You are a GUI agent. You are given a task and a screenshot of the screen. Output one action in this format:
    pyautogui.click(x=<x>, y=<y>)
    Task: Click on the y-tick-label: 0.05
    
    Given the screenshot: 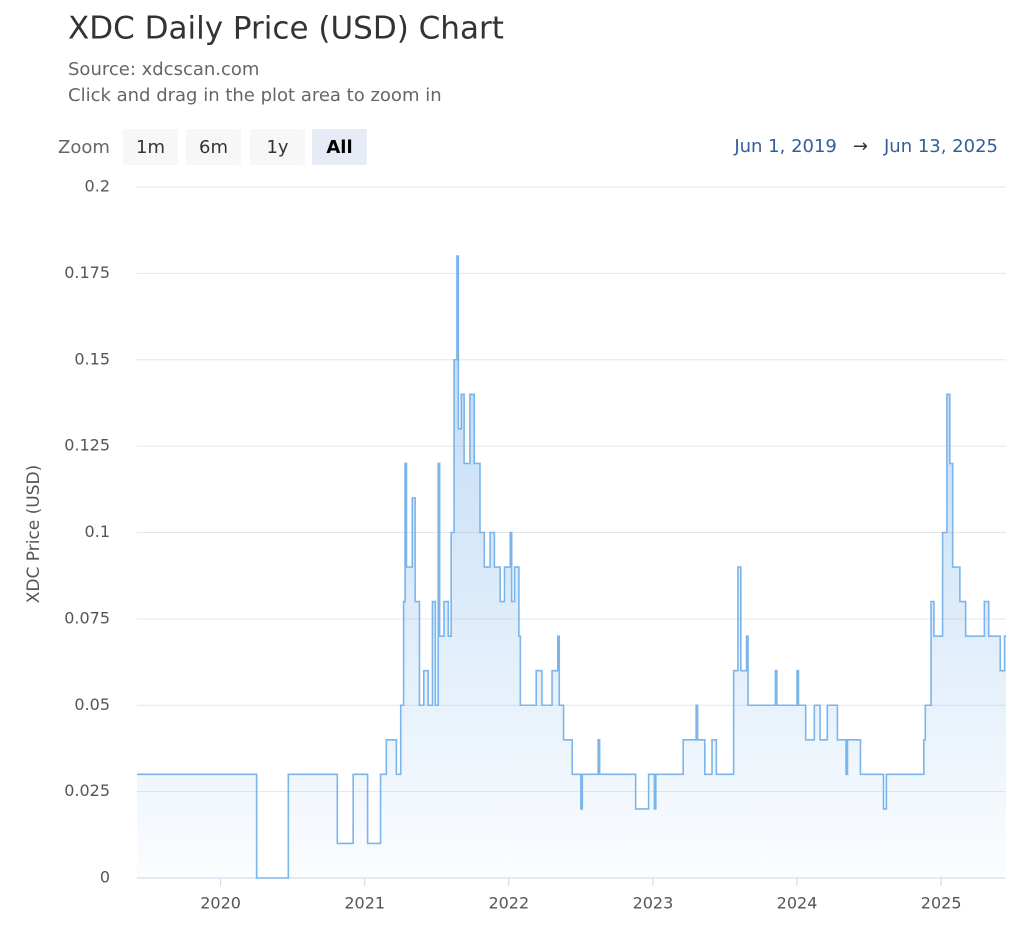 What is the action you would take?
    pyautogui.click(x=92, y=704)
    